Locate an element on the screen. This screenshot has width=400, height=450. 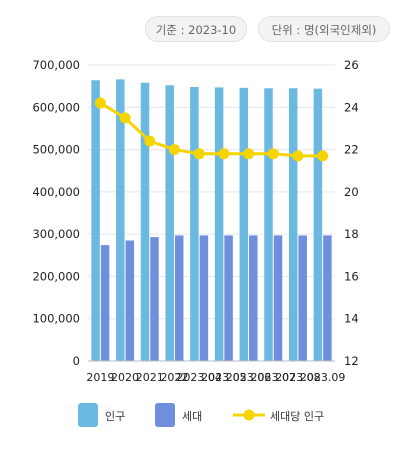
legend-per-household-label: 세대당 인구 is located at coordinates (297, 416).